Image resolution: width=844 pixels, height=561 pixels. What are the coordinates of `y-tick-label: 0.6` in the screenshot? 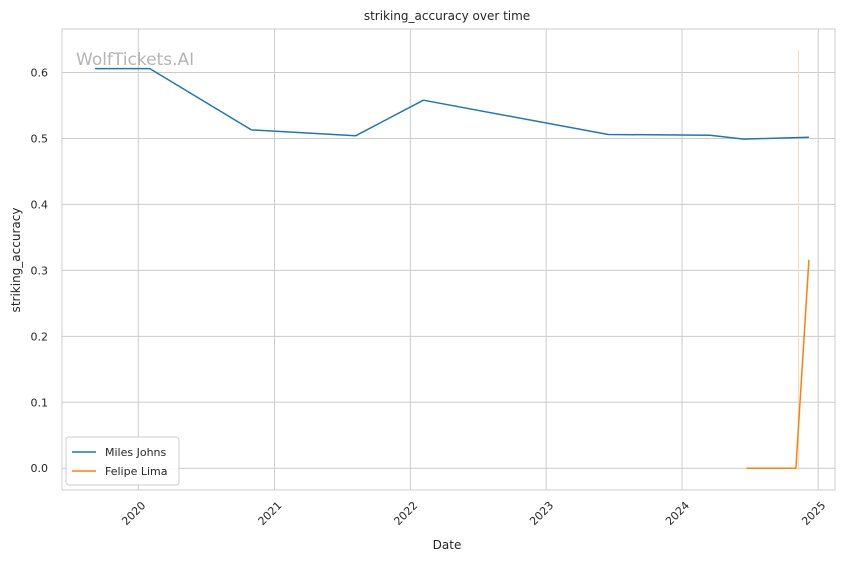 It's located at (40, 73).